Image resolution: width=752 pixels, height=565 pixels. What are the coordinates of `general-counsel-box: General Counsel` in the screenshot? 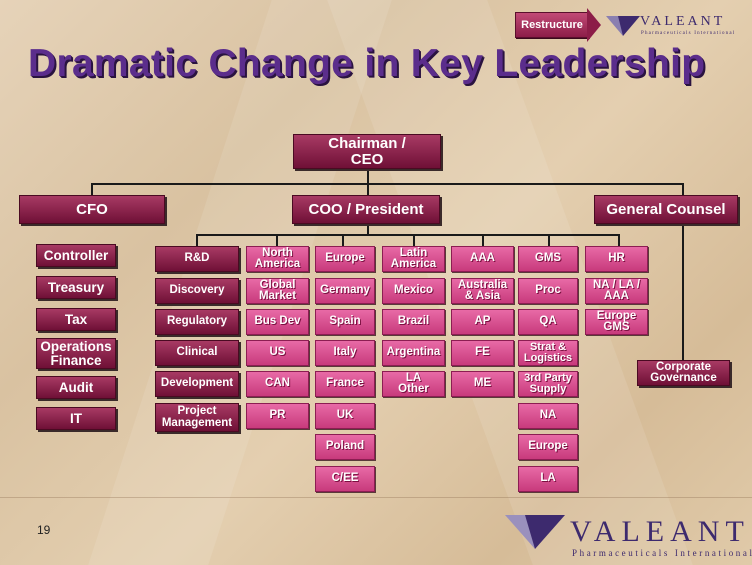 It's located at (666, 209).